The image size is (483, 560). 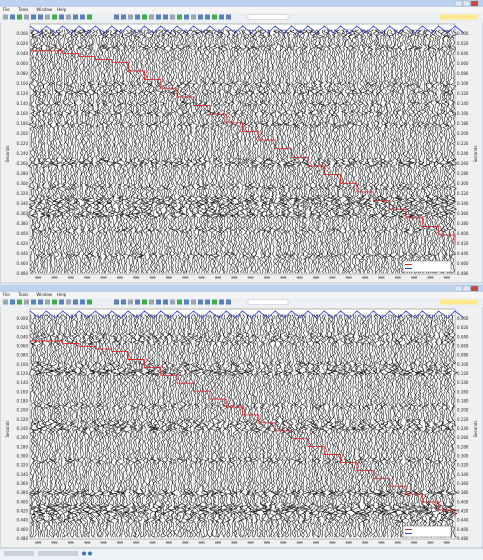 What do you see at coordinates (22, 294) in the screenshot?
I see `menu-item: Tools` at bounding box center [22, 294].